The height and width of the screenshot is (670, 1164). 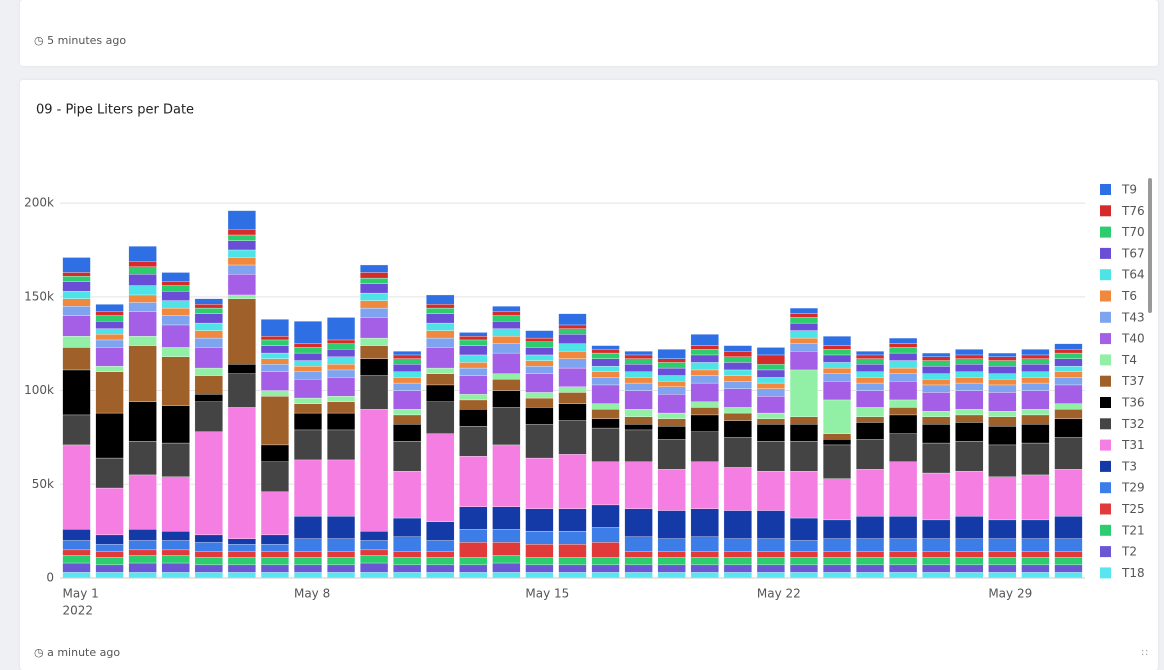 What do you see at coordinates (1150, 245) in the screenshot?
I see `scrollbar` at bounding box center [1150, 245].